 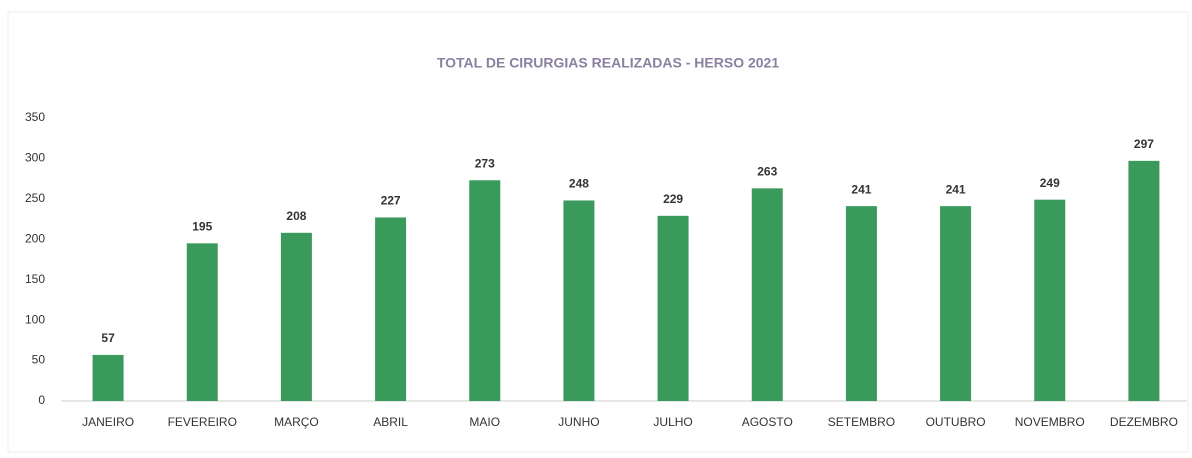 I want to click on x-tick-label: DEZEMBRO, so click(x=1144, y=422).